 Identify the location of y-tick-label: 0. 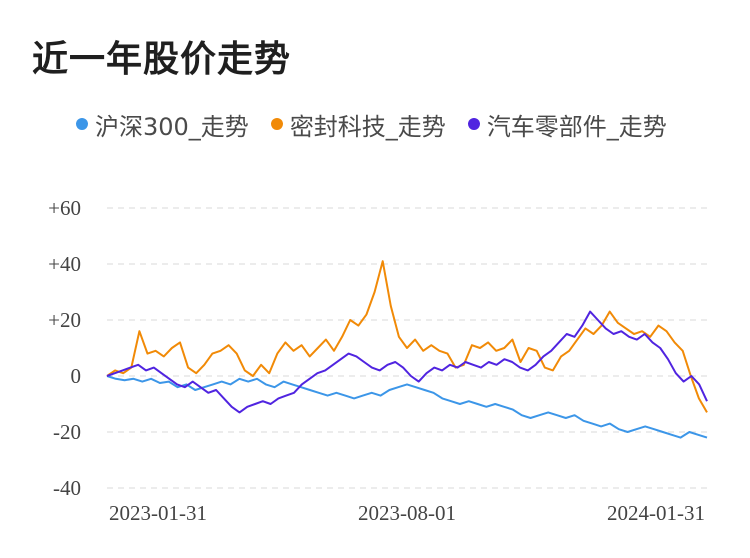
(76, 376).